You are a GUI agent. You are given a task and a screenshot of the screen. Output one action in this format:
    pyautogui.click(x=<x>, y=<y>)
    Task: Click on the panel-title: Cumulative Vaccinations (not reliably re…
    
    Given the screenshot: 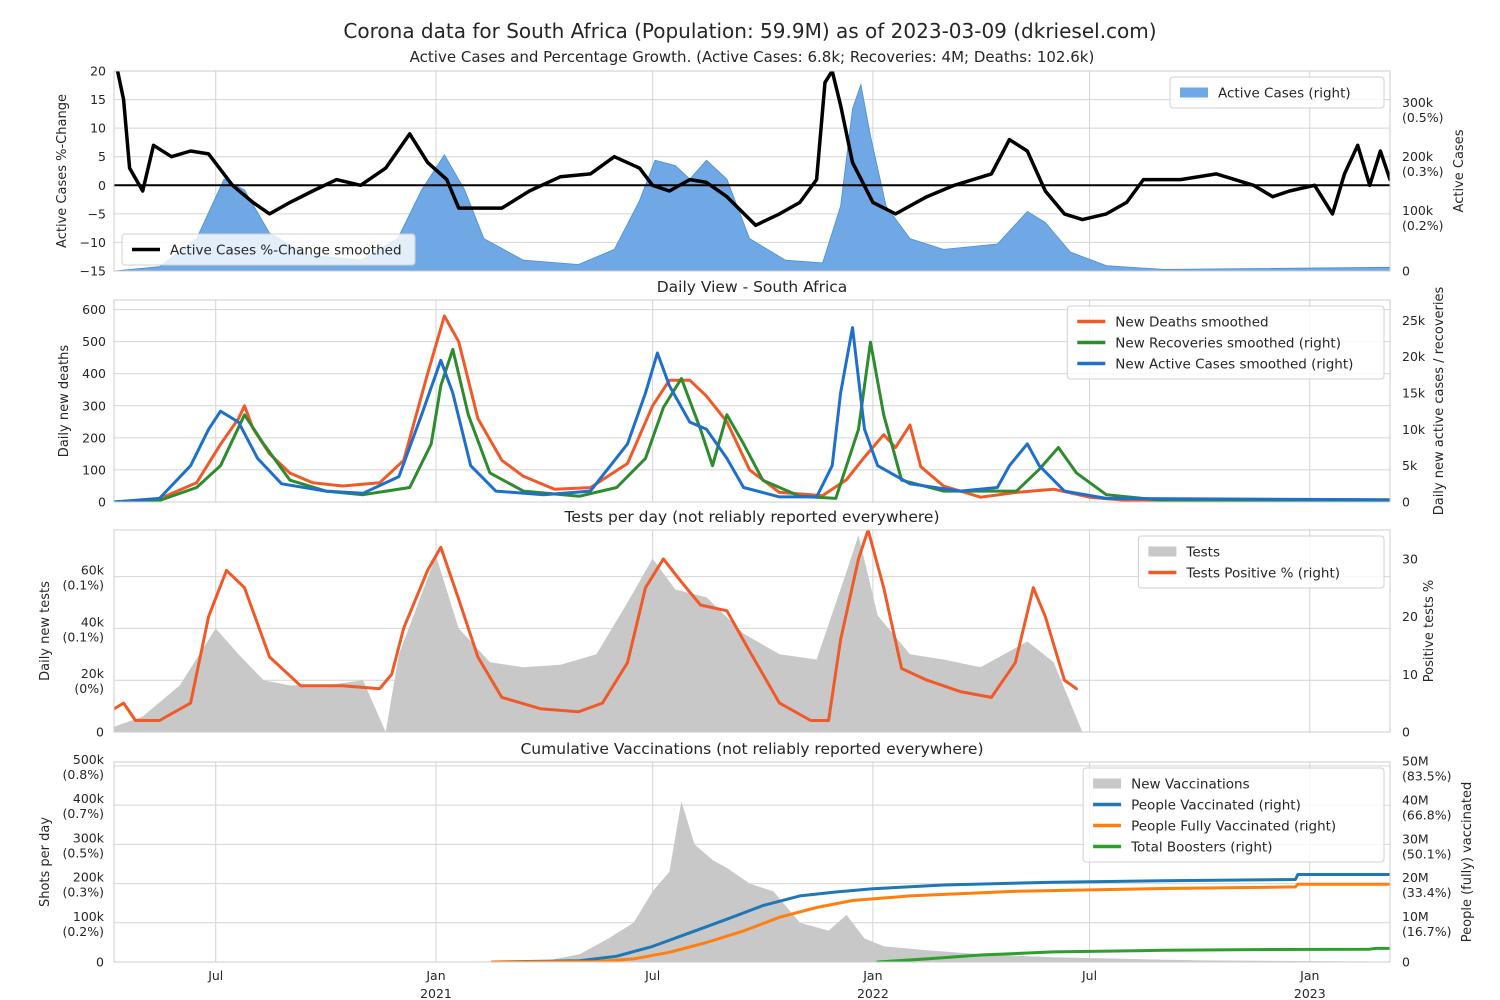 What is the action you would take?
    pyautogui.click(x=751, y=749)
    